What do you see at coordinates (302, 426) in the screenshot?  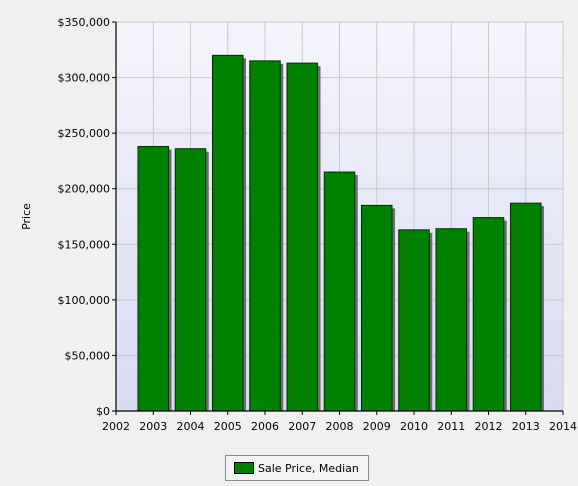 I see `x-tick-label: 2007` at bounding box center [302, 426].